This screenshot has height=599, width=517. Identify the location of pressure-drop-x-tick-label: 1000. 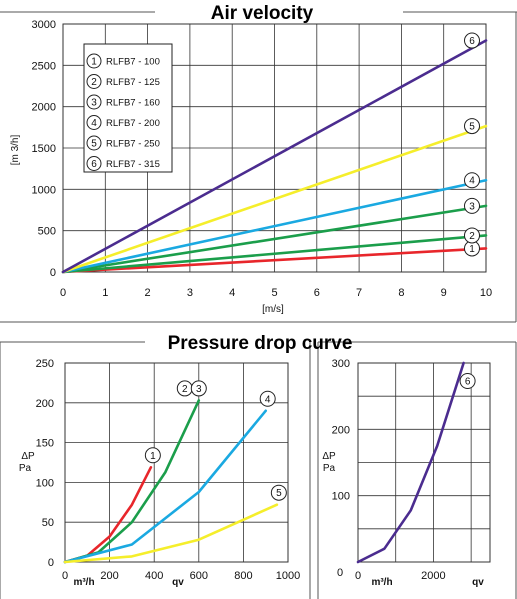
(288, 576).